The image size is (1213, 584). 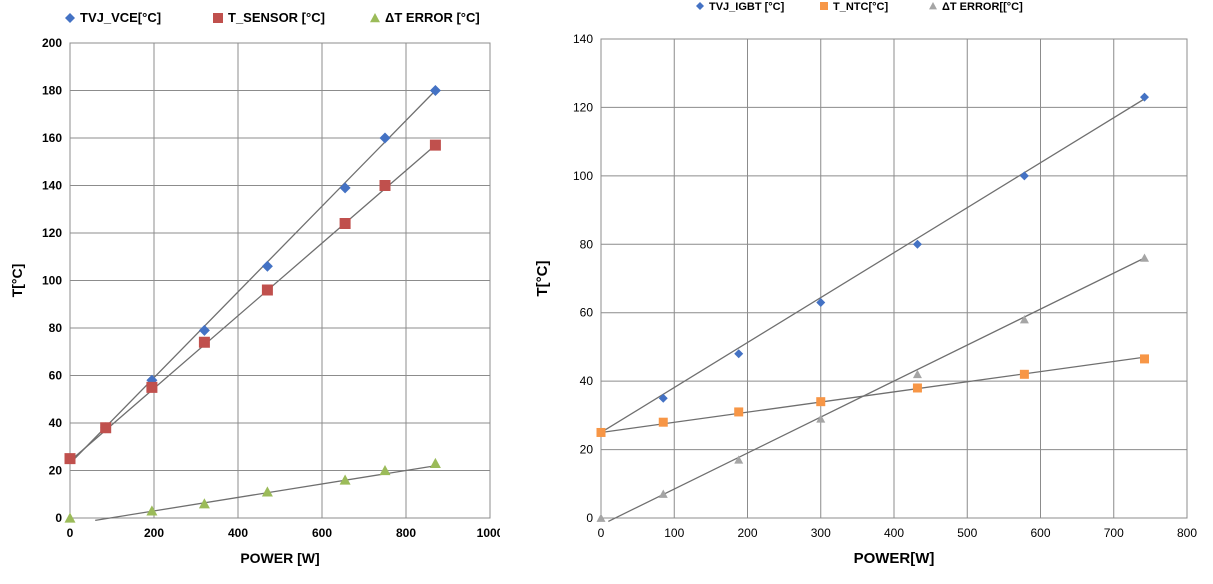 I want to click on x-tick-label: 1000, so click(x=488, y=533).